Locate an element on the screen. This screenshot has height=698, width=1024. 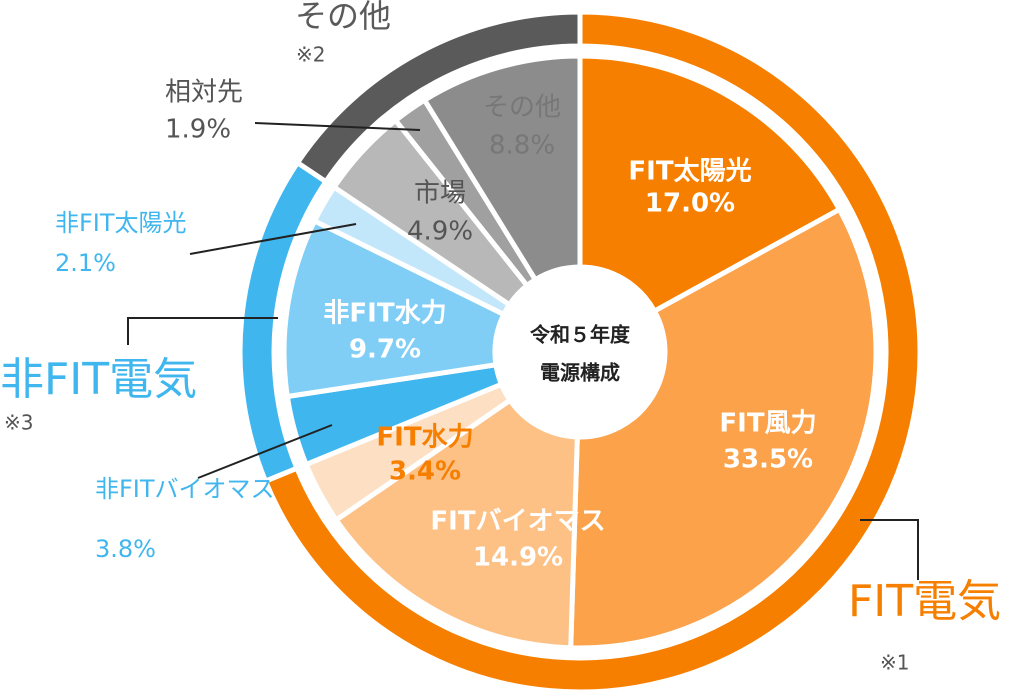
segment-value: 14.9% is located at coordinates (518, 558).